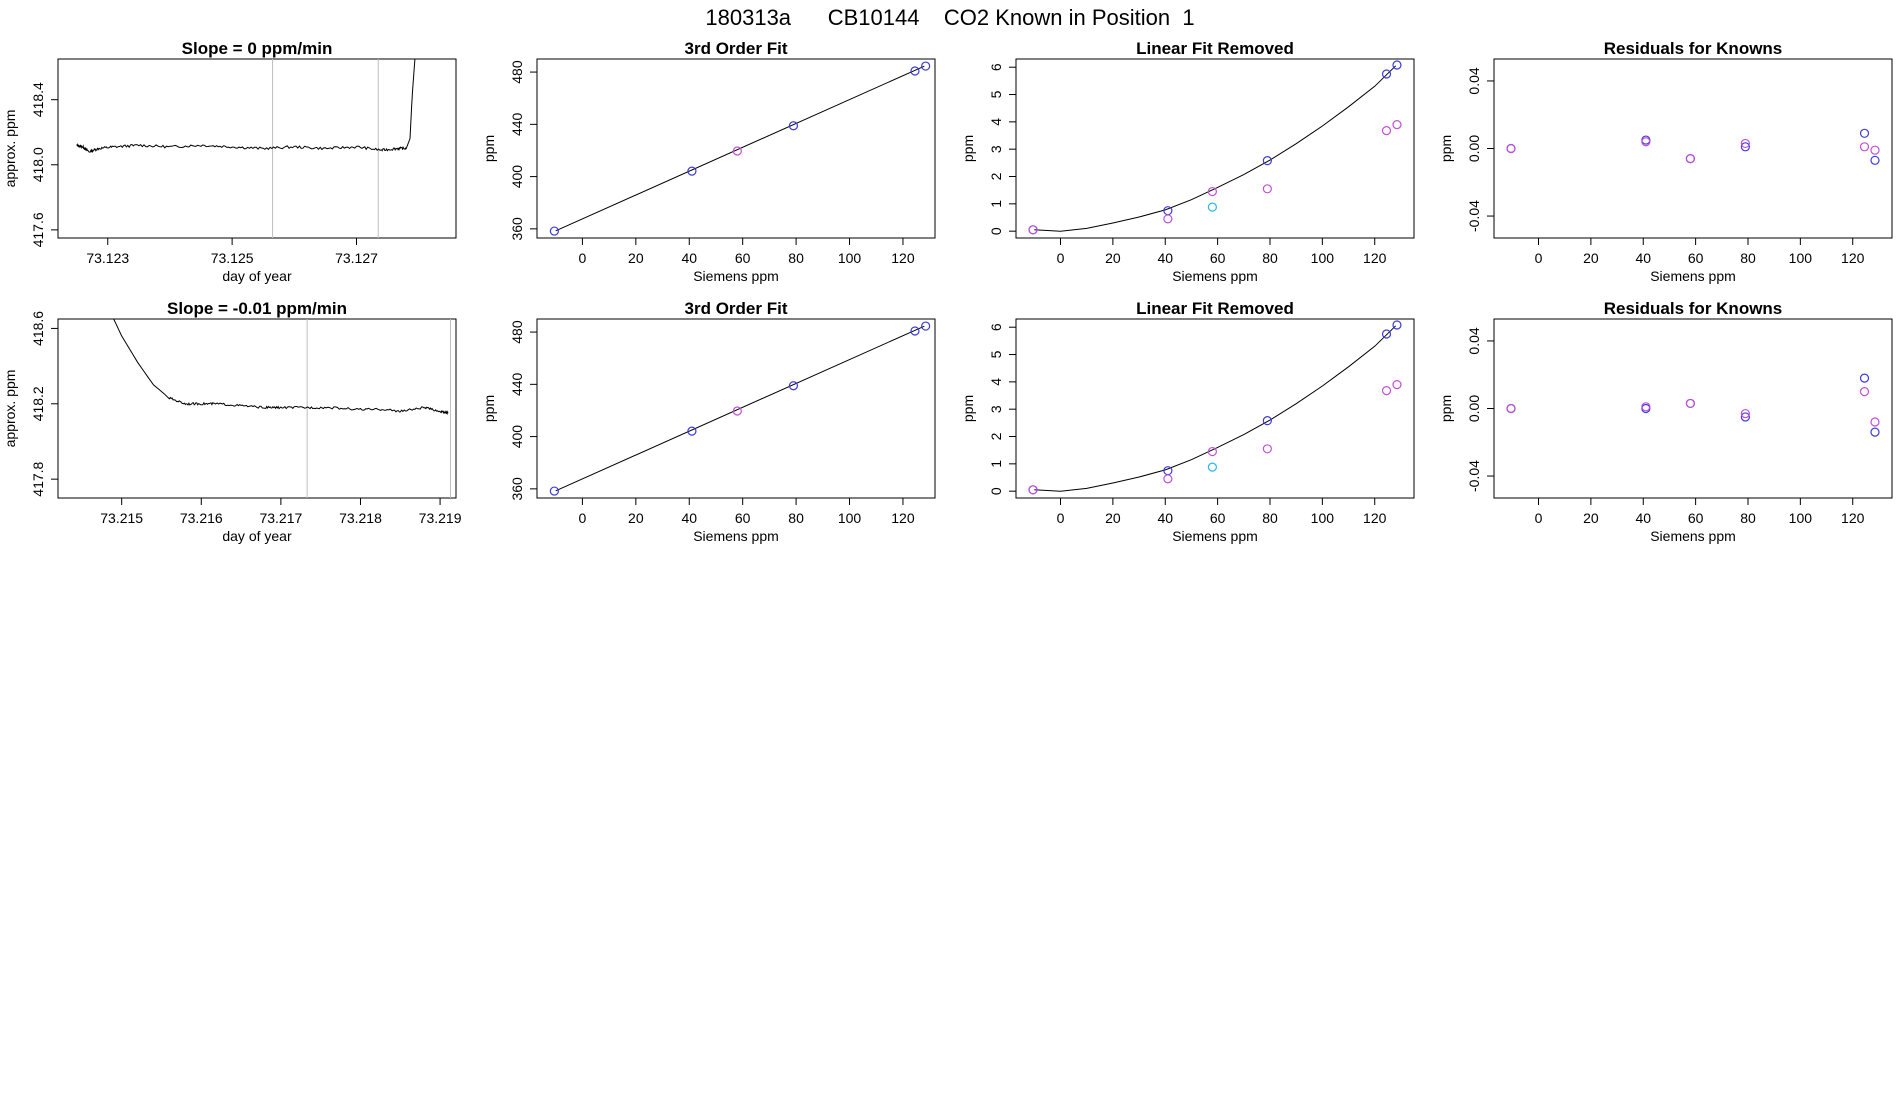  Describe the element at coordinates (949, 17) in the screenshot. I see `figure-title: 180313a CB10144 CO2 Known in Position 1` at that location.